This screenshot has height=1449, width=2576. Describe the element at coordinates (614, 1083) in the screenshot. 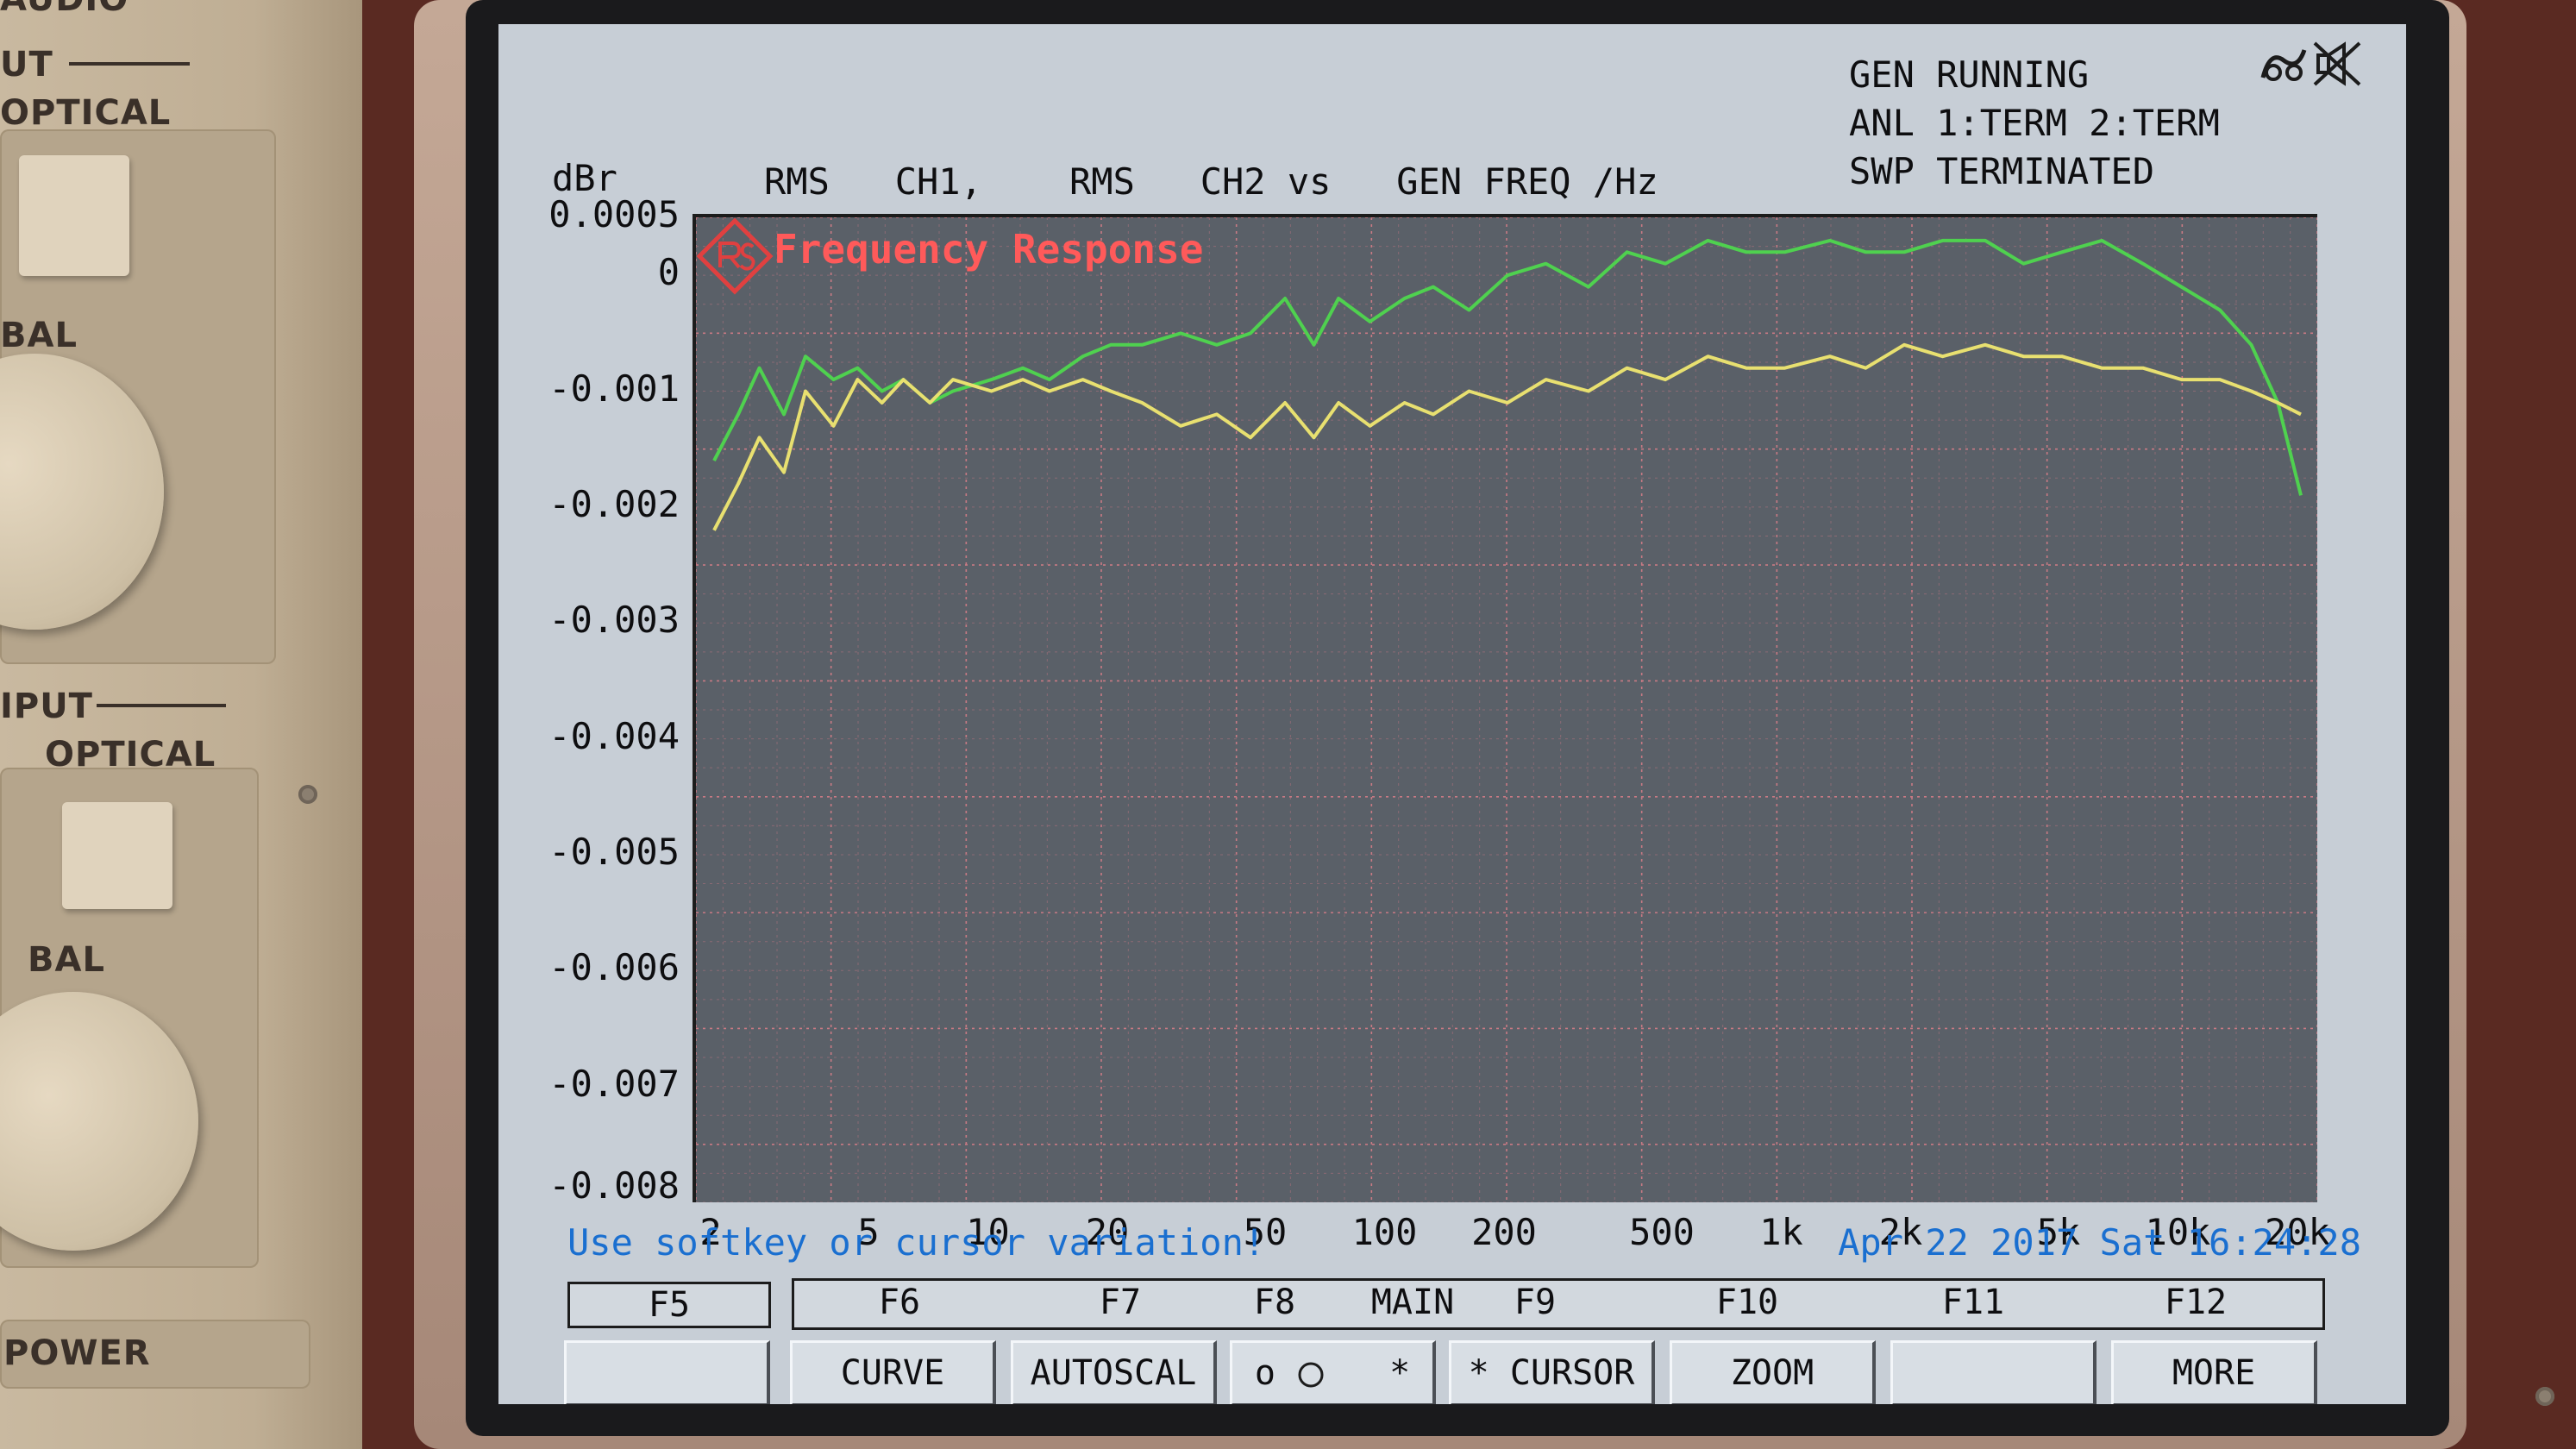

I see `y-tick-label: -0.007` at that location.